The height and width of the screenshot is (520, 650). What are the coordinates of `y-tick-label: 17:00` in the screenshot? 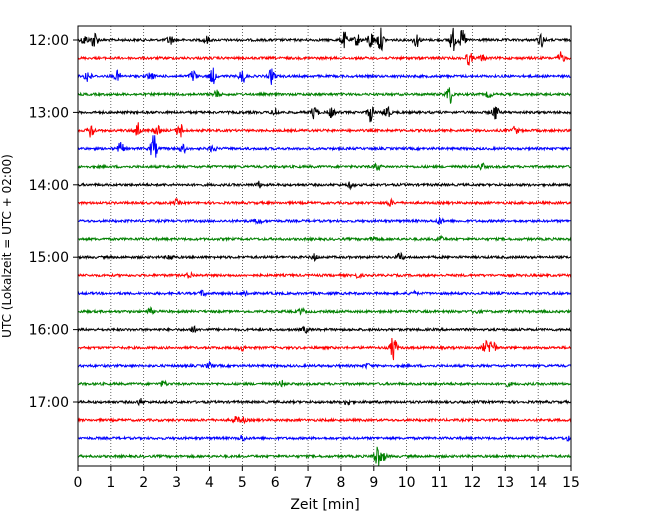 It's located at (49, 403).